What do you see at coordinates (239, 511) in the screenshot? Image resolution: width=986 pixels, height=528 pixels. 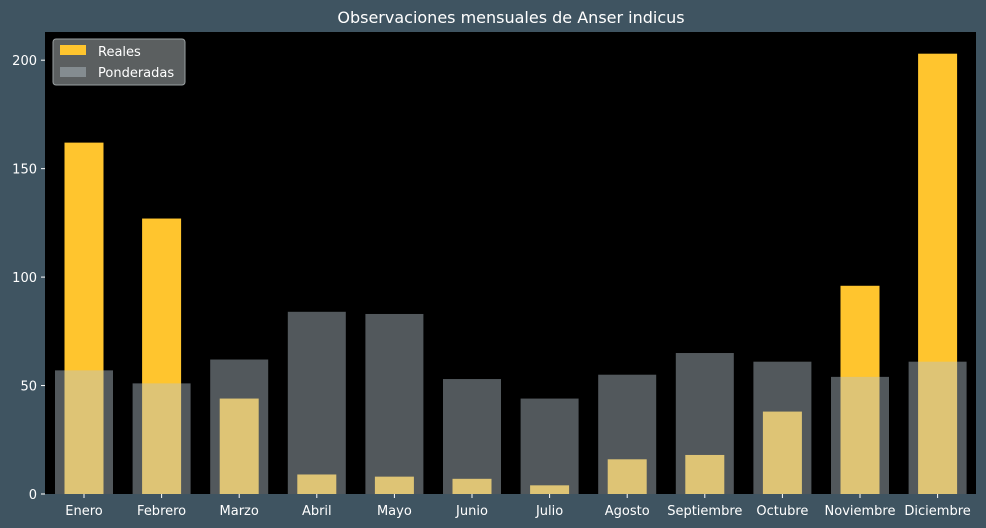 I see `x-tick-label: Marzo` at bounding box center [239, 511].